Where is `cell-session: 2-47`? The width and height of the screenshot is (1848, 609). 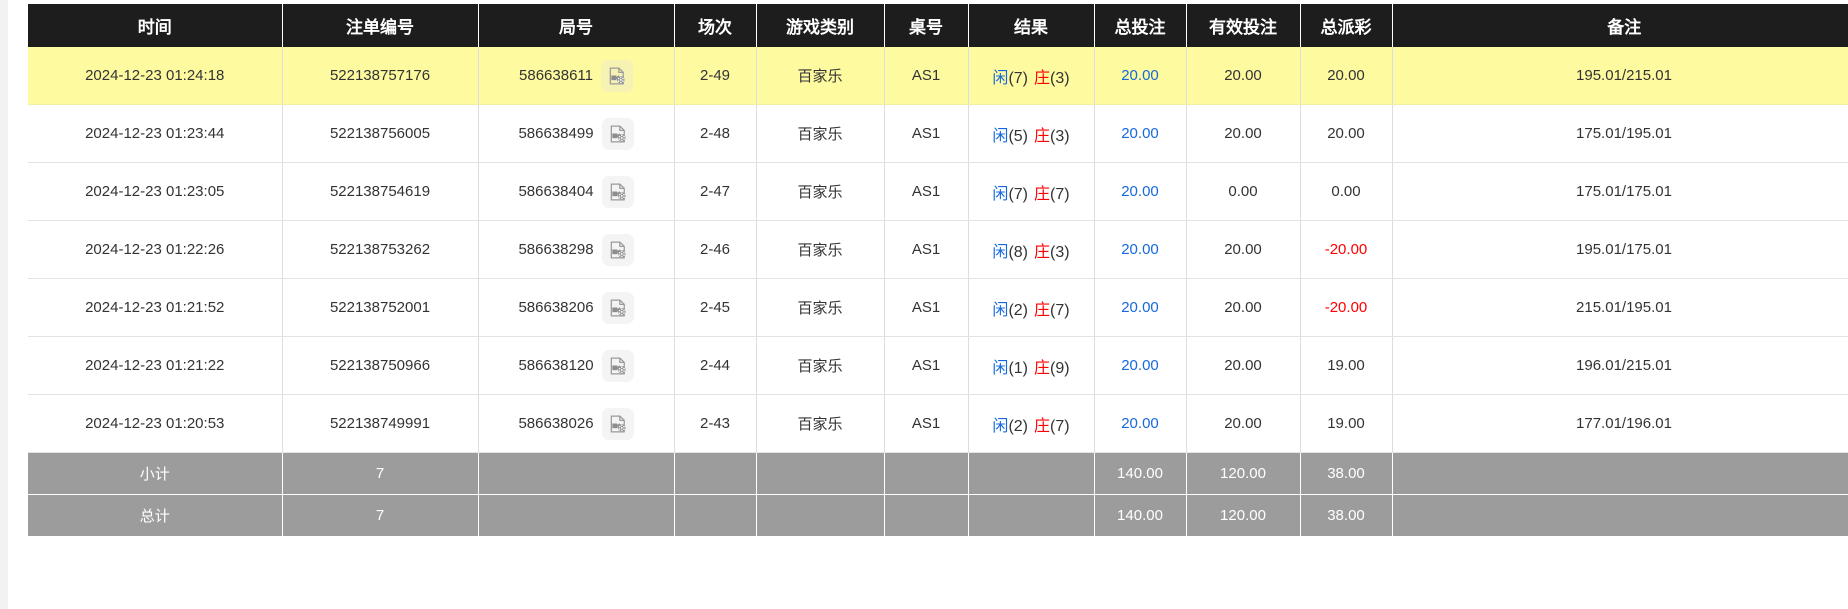
cell-session: 2-47 is located at coordinates (715, 191).